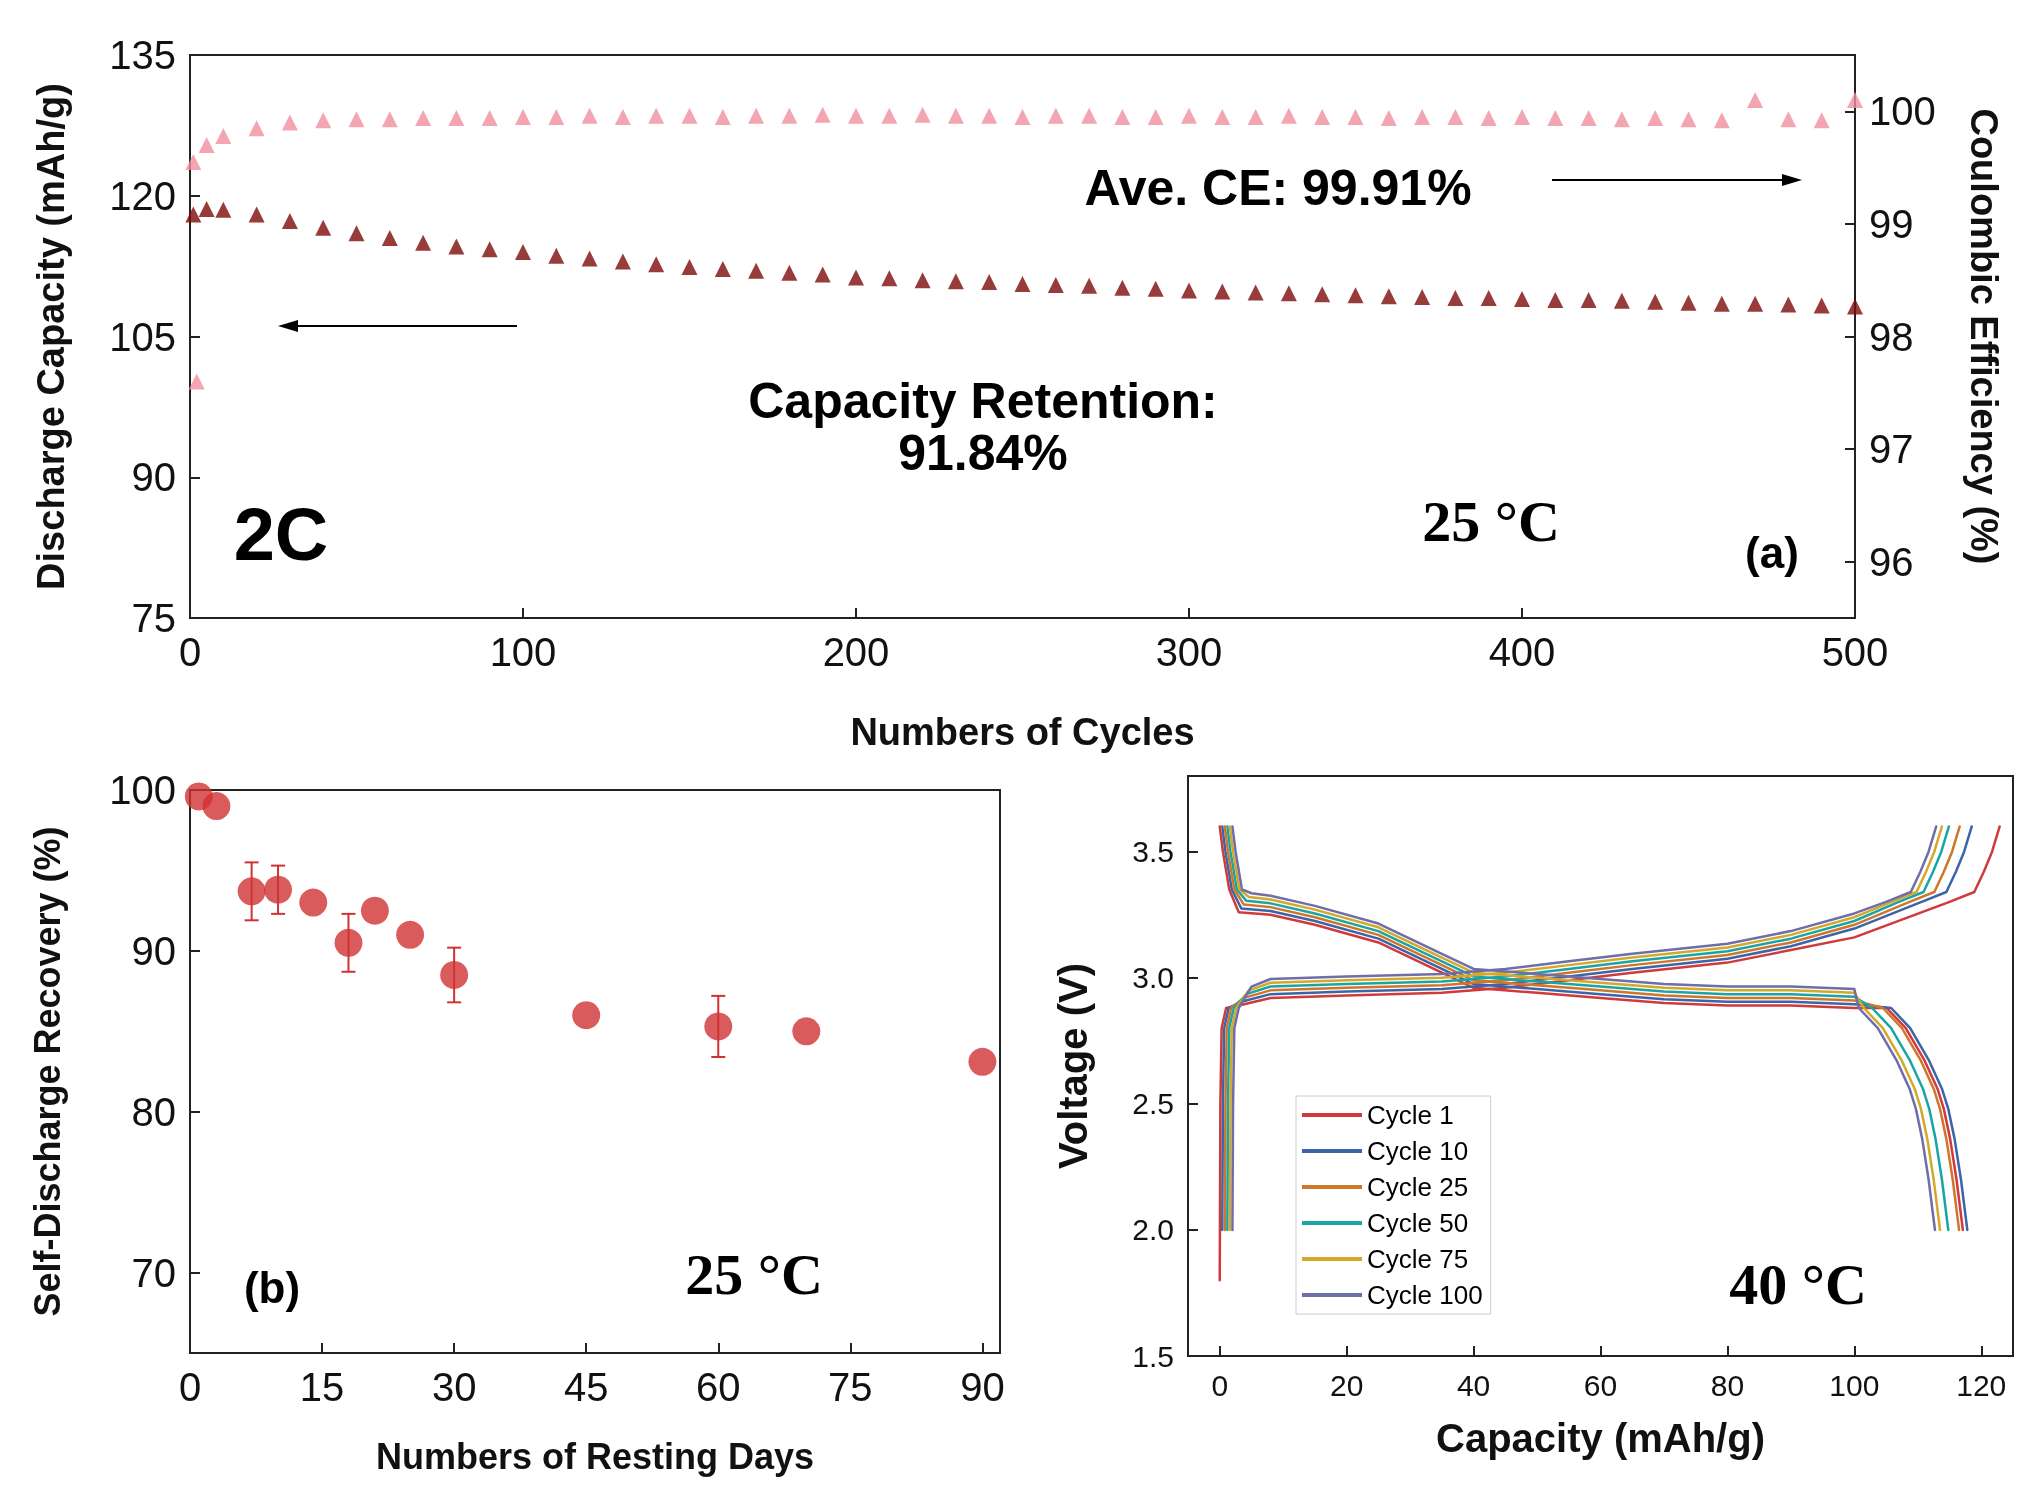 This screenshot has height=1496, width=2028. I want to click on y-tick-label: 100, so click(142, 790).